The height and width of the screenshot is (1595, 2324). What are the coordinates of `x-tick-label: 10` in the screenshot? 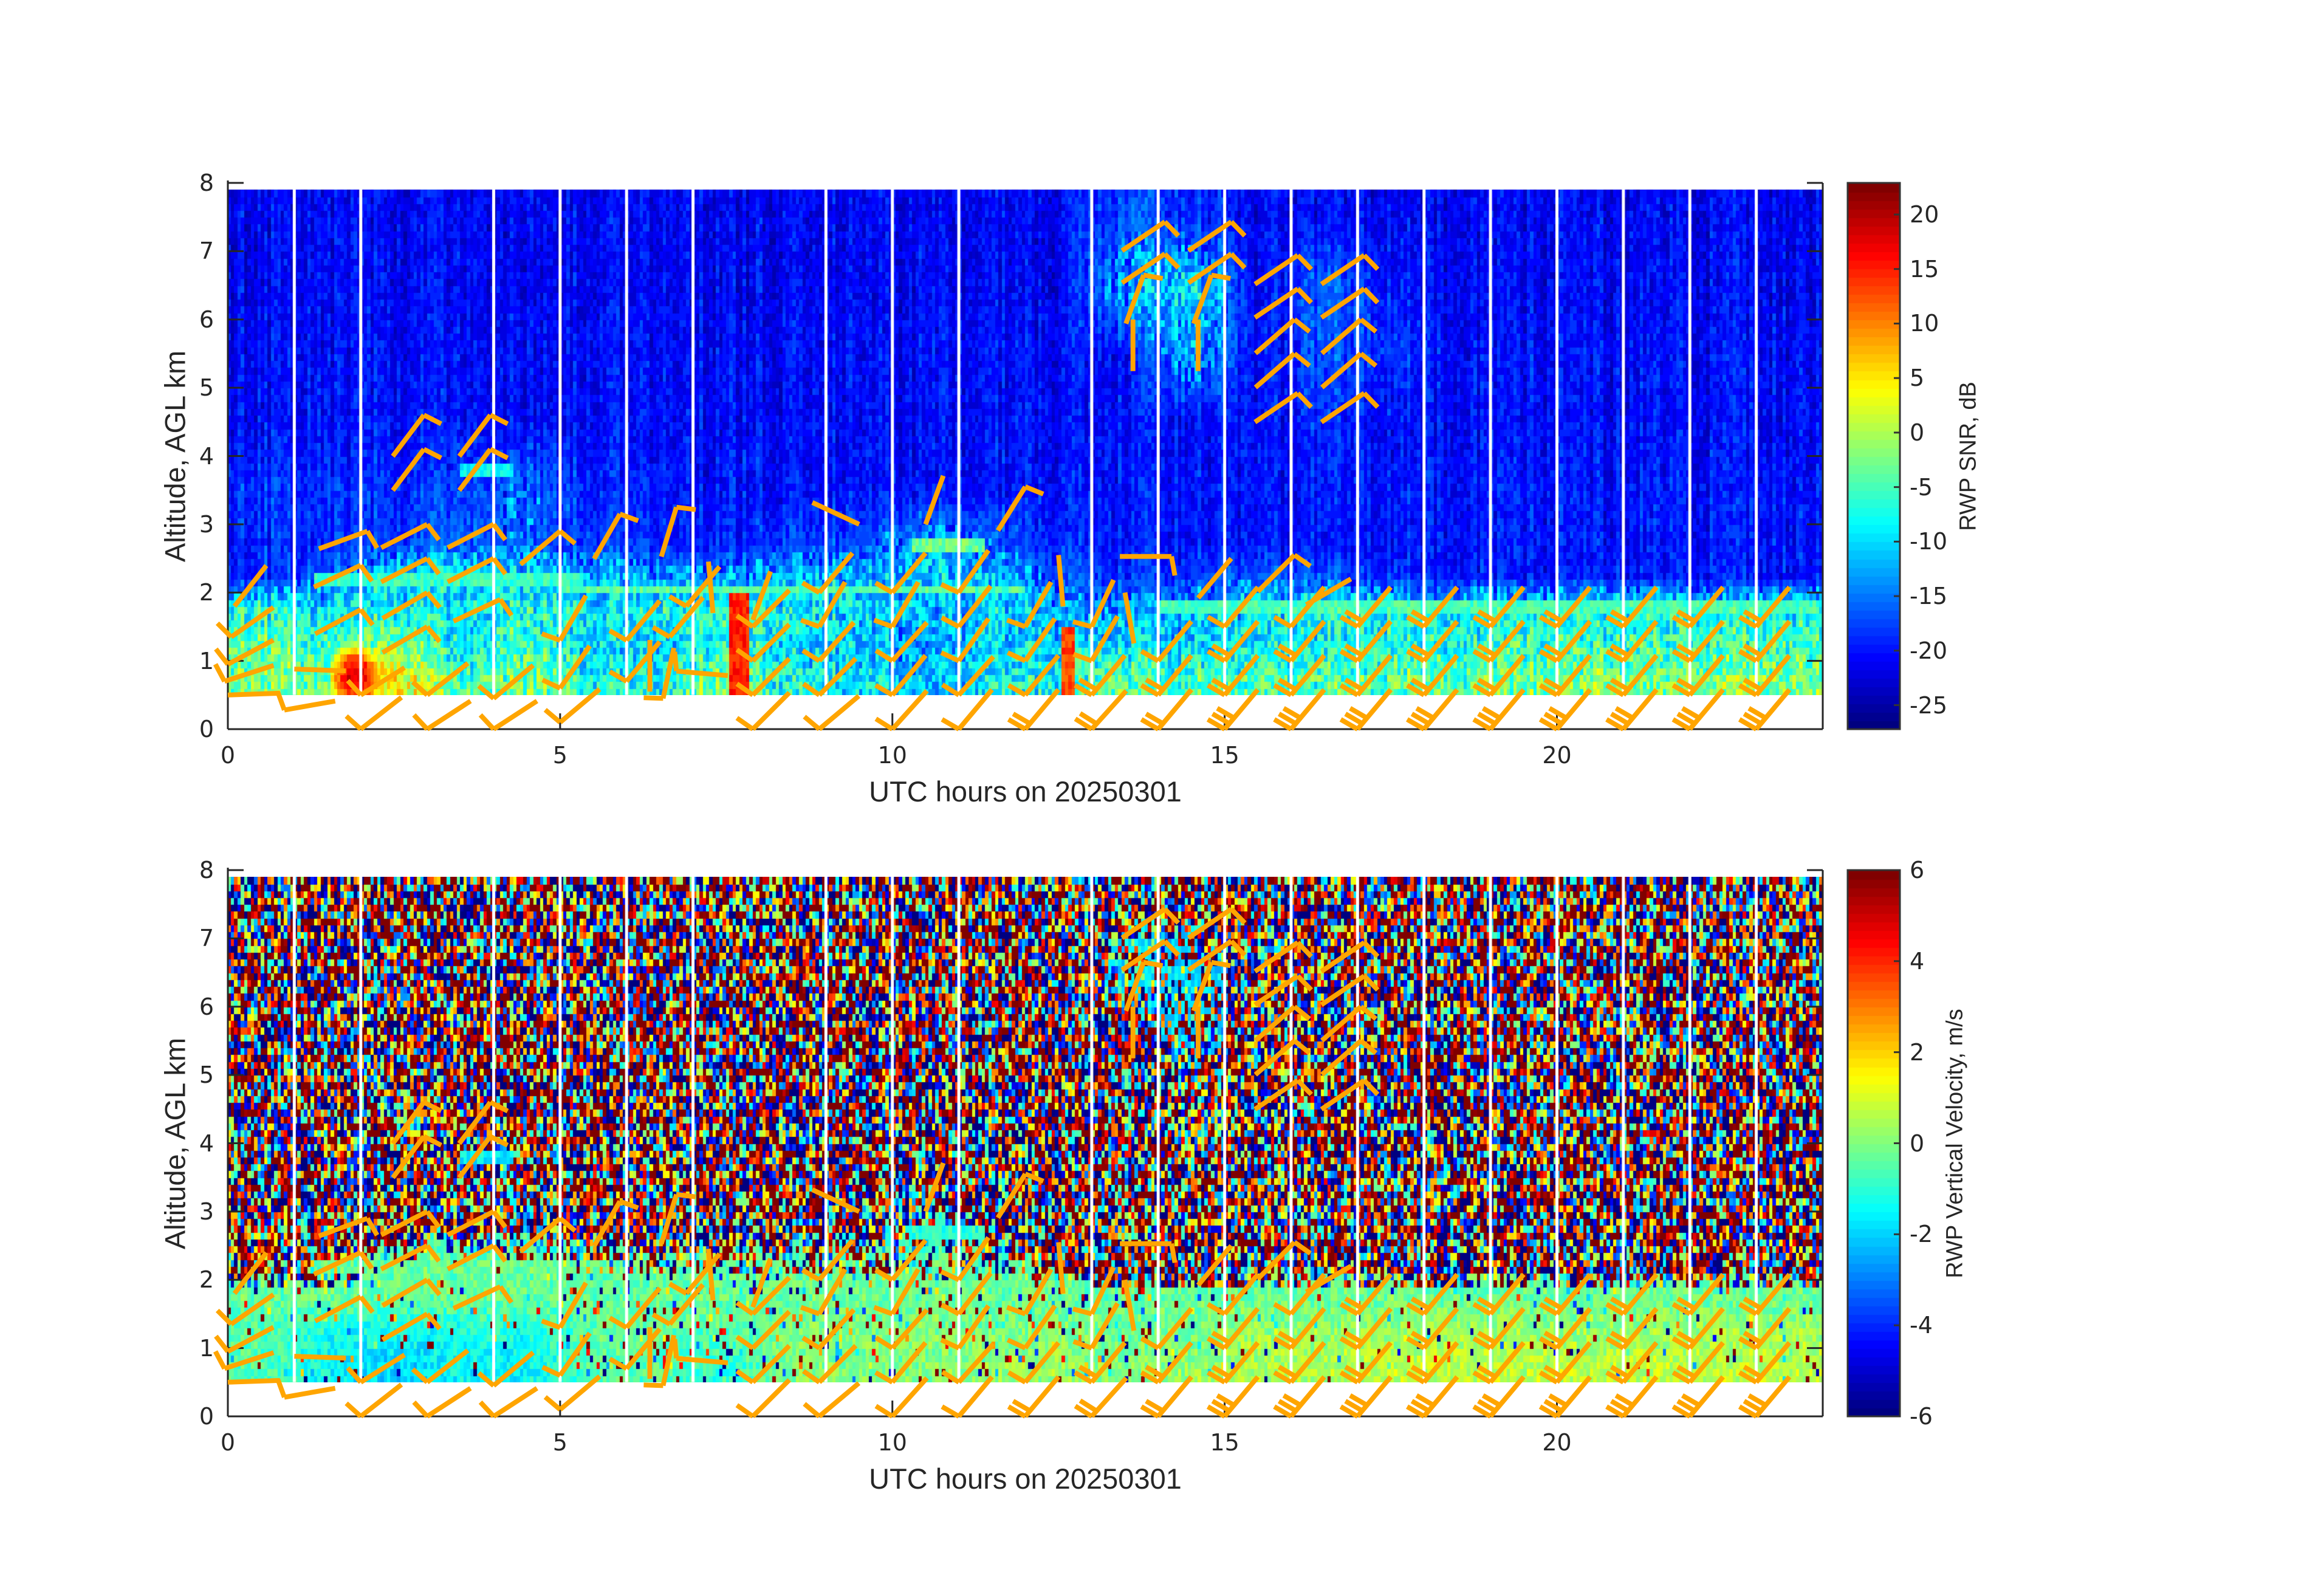 It's located at (892, 755).